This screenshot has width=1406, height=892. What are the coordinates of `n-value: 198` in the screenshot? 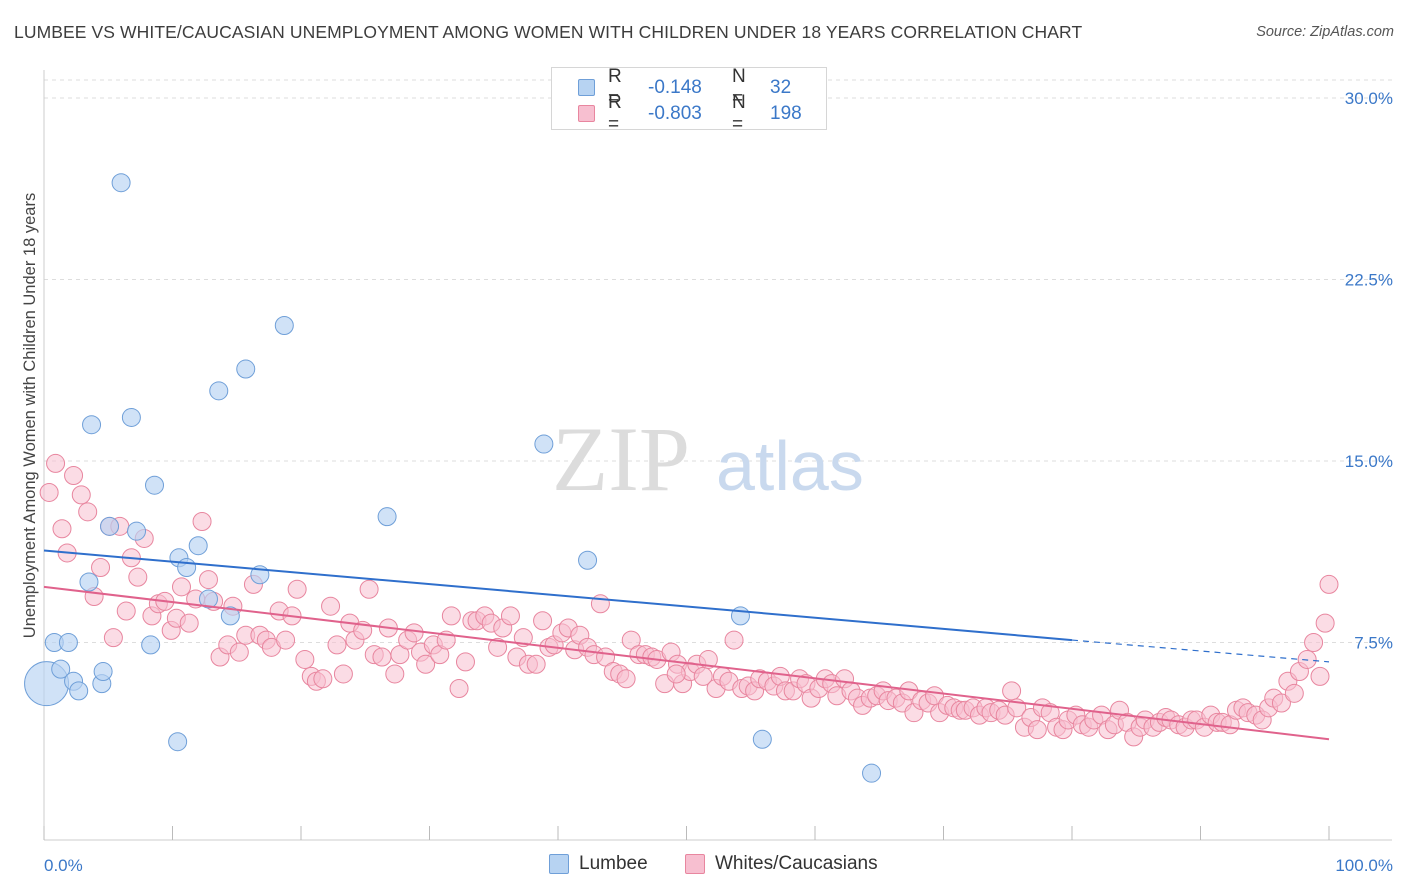 It's located at (786, 113).